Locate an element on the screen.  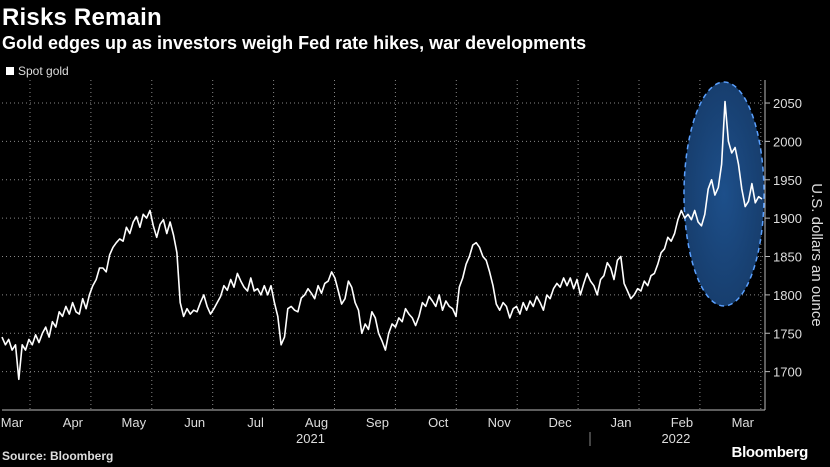
legend-swatch is located at coordinates (10, 71).